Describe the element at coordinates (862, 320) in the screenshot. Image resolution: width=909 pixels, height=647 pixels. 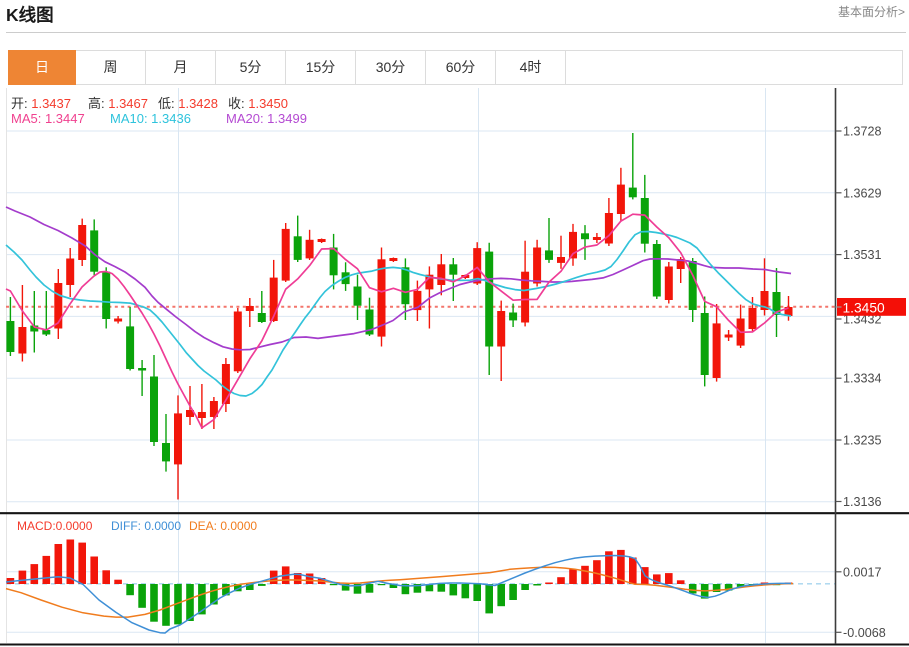
I see `svg-text: 1.3432` at that location.